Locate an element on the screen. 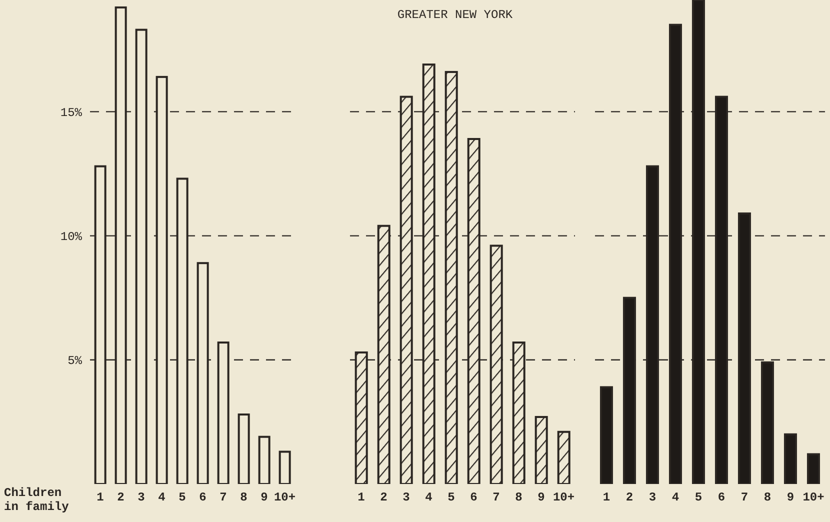  x-axis-title: Children in family is located at coordinates (37, 500).